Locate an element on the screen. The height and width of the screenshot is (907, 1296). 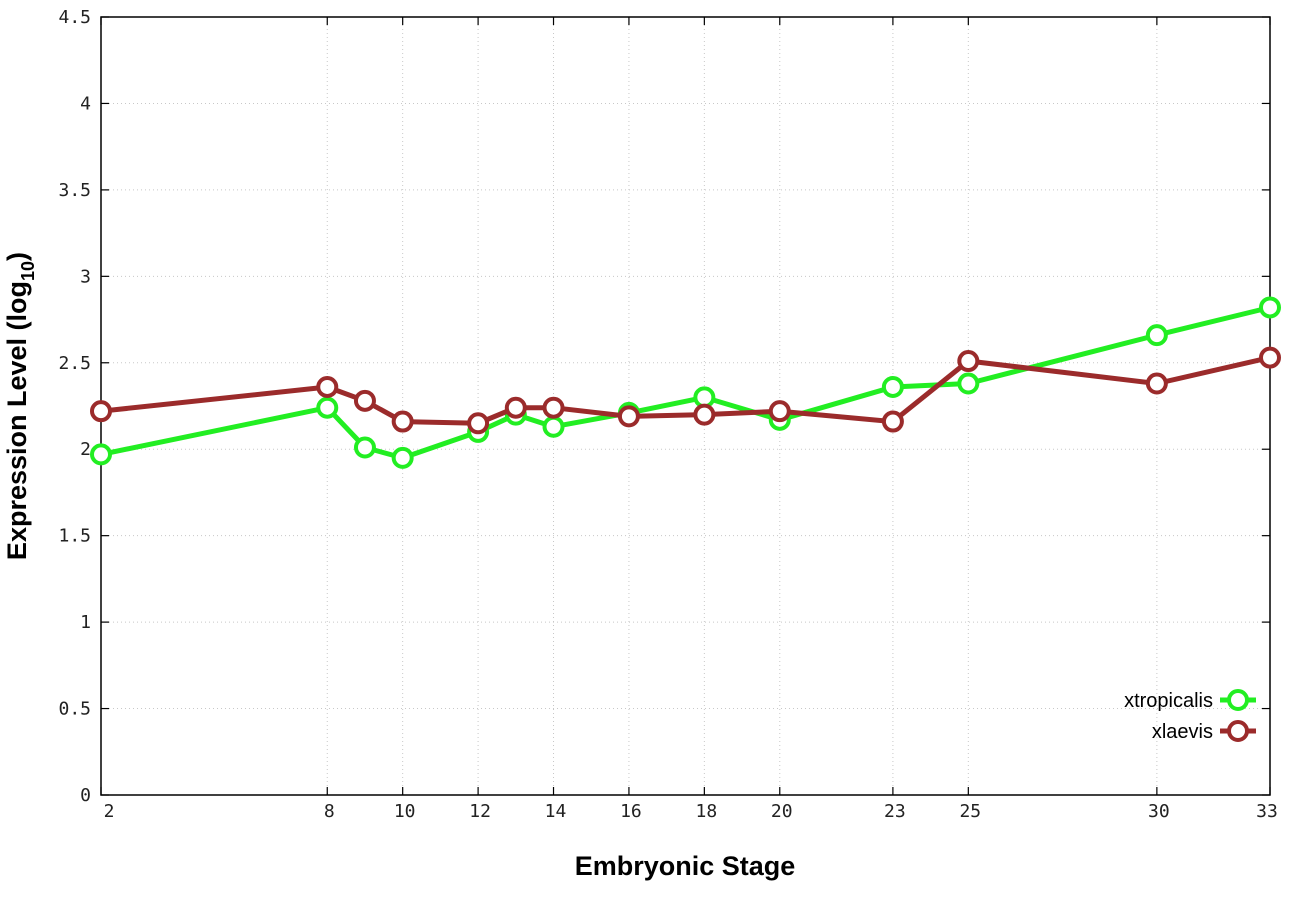
y-tick-label: 2 is located at coordinates (85, 449).